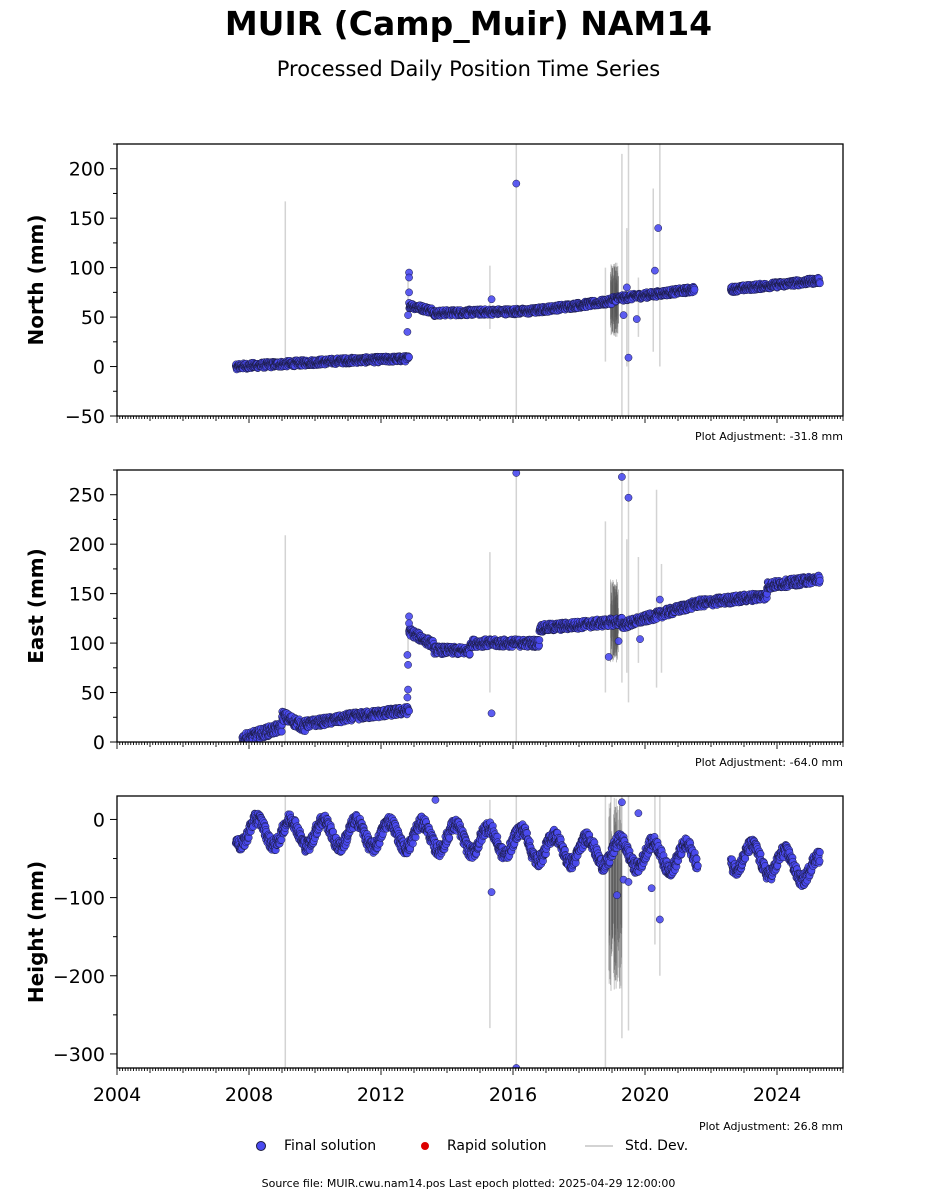 This screenshot has height=1200, width=937. What do you see at coordinates (769, 436) in the screenshot?
I see `plot-adjustment-note: Plot Adjustment: -31.8 mm` at bounding box center [769, 436].